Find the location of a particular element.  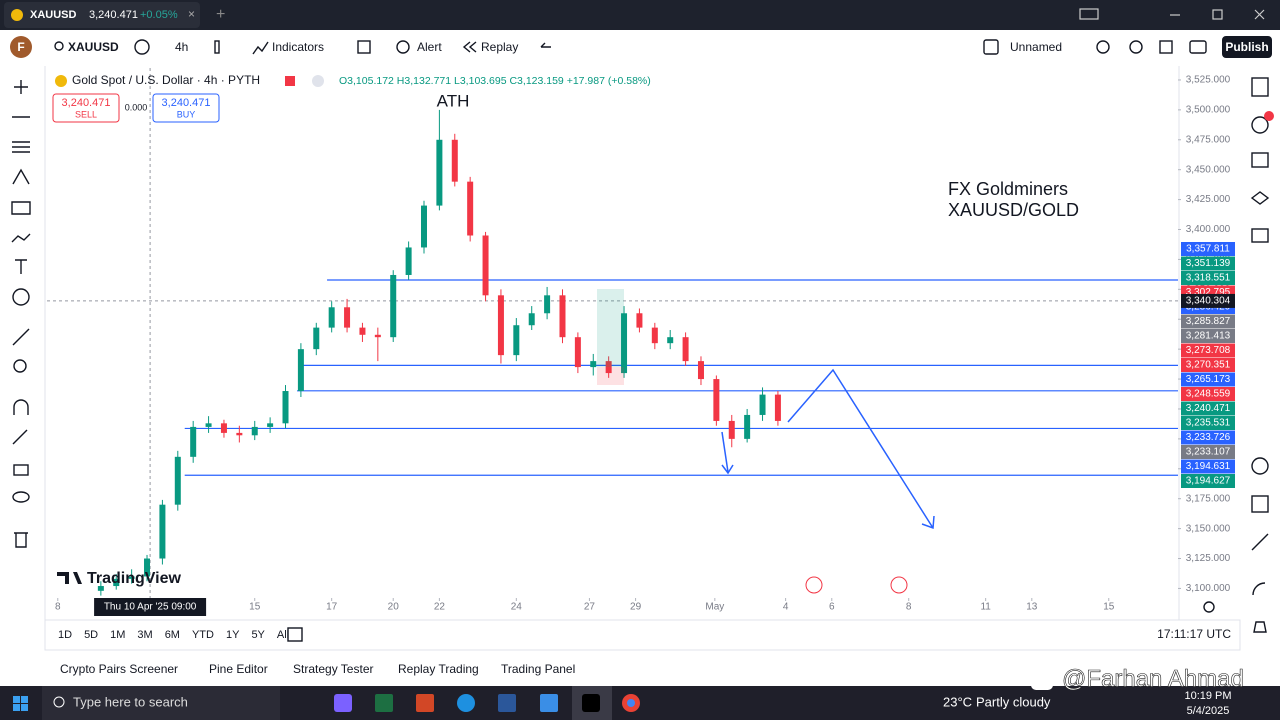

sell-button is located at coordinates (86, 108).